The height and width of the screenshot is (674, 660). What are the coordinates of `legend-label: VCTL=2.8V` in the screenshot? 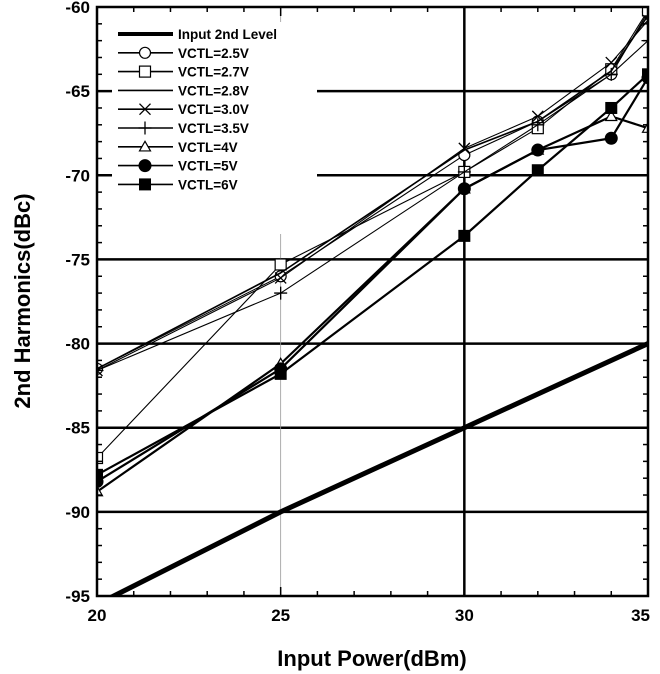 It's located at (213, 90).